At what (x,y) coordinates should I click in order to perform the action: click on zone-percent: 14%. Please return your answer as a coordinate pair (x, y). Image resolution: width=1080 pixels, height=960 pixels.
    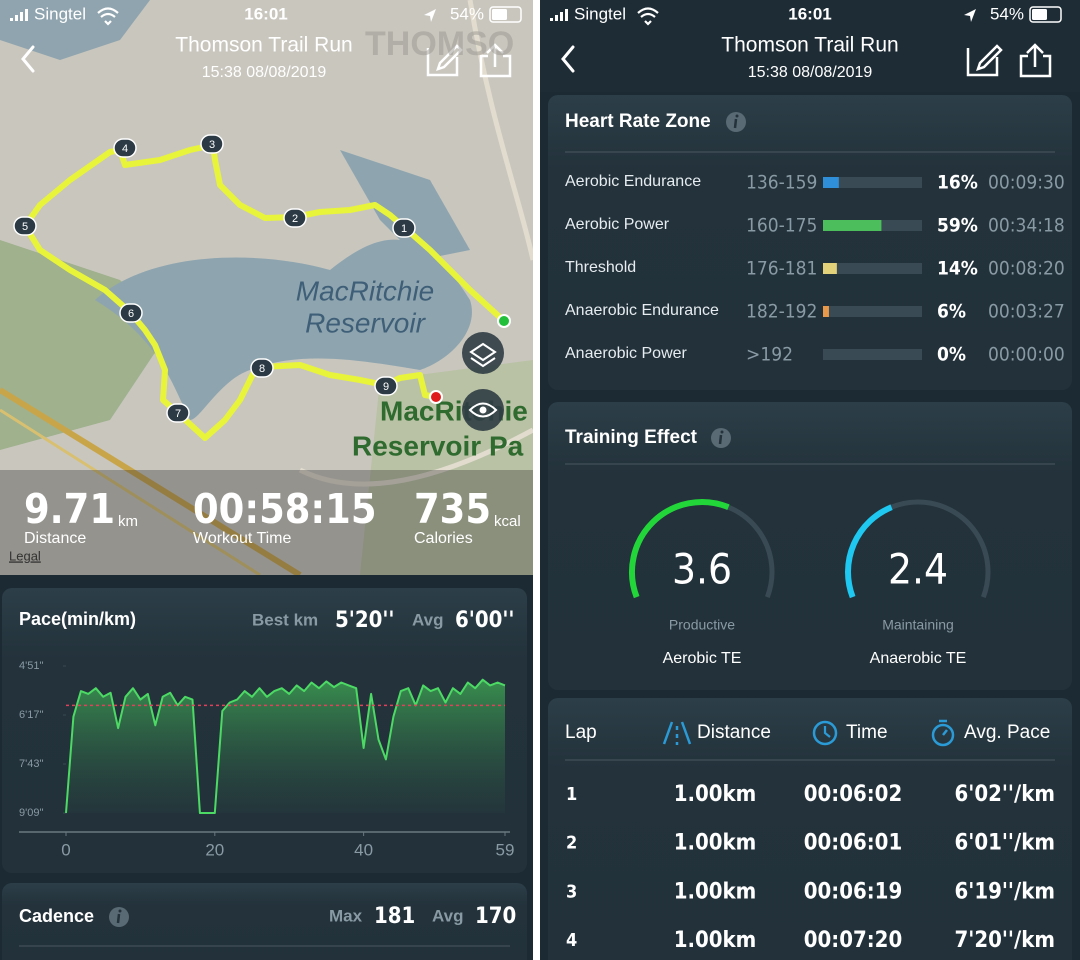
    Looking at the image, I should click on (957, 269).